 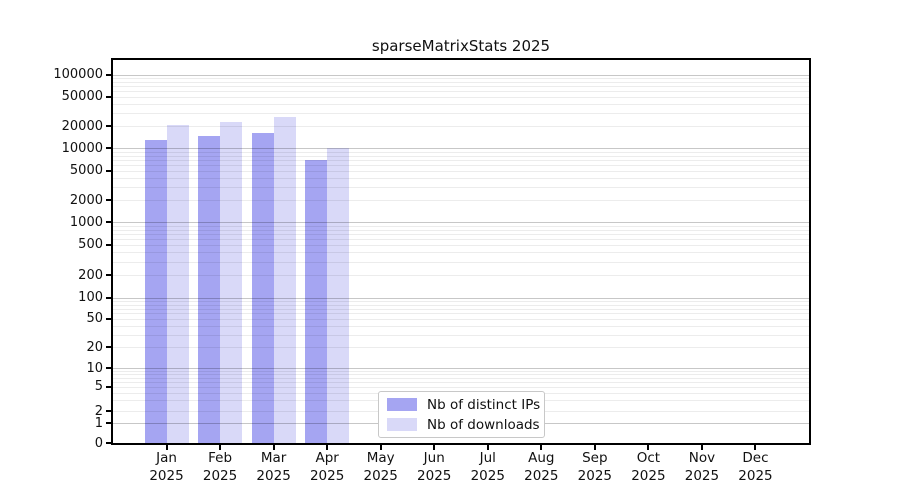 I want to click on x-tick-label-month-apr: Apr, so click(x=327, y=458).